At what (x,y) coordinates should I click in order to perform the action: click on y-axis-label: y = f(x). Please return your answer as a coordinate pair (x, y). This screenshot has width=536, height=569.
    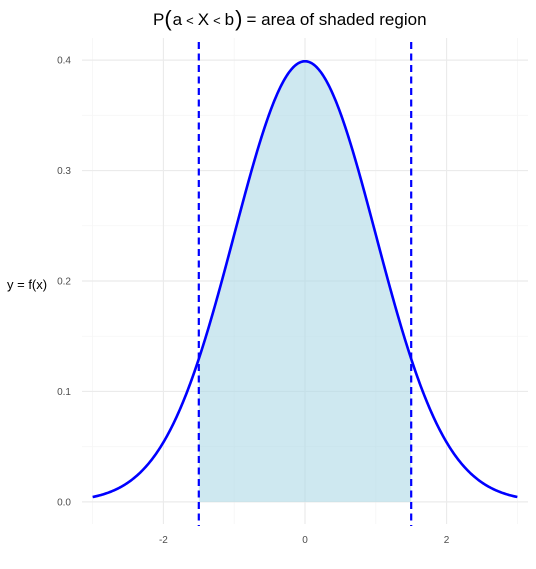
    Looking at the image, I should click on (27, 284).